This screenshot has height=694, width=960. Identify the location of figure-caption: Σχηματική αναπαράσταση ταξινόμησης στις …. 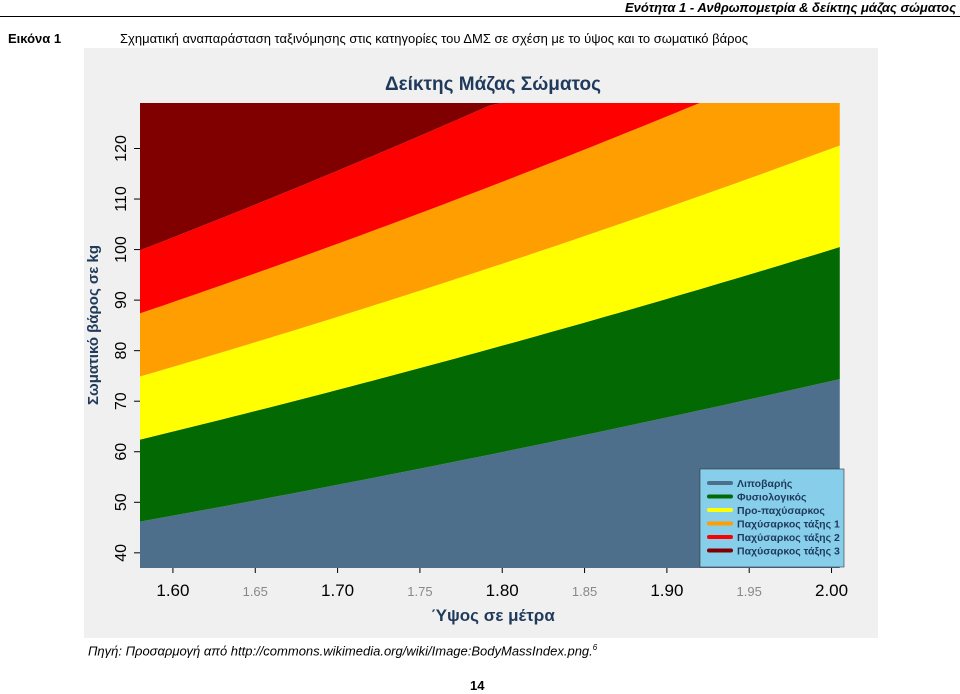
(434, 38).